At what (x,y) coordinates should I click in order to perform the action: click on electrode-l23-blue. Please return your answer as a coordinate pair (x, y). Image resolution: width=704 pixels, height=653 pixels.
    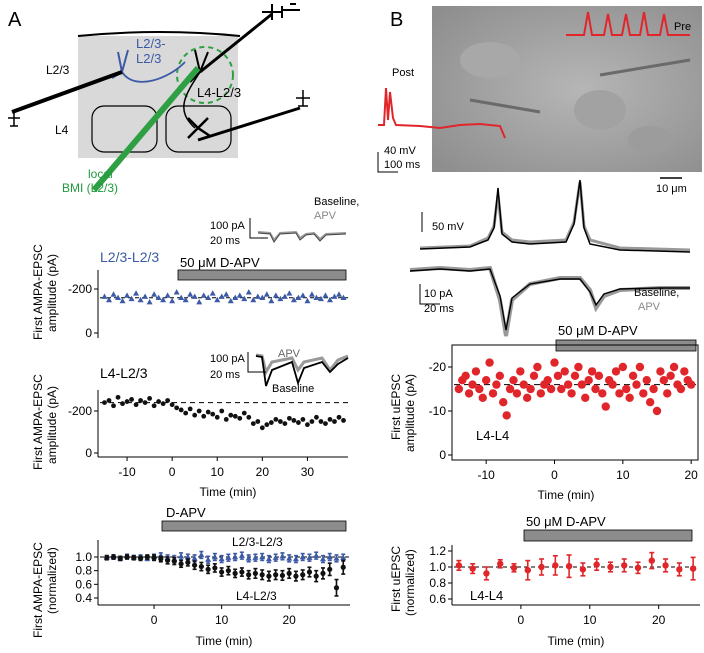
    Looking at the image, I should click on (67, 92).